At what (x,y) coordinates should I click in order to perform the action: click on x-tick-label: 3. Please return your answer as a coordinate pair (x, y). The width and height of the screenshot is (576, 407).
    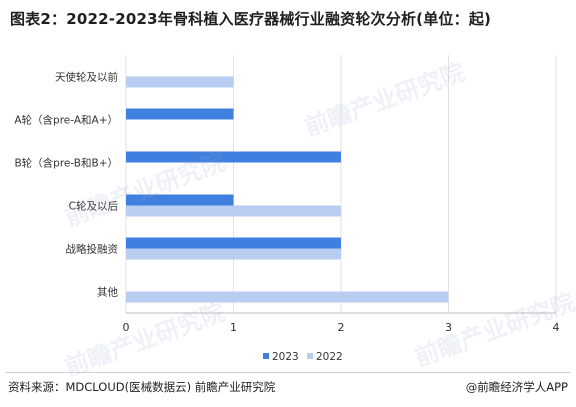
    Looking at the image, I should click on (448, 327).